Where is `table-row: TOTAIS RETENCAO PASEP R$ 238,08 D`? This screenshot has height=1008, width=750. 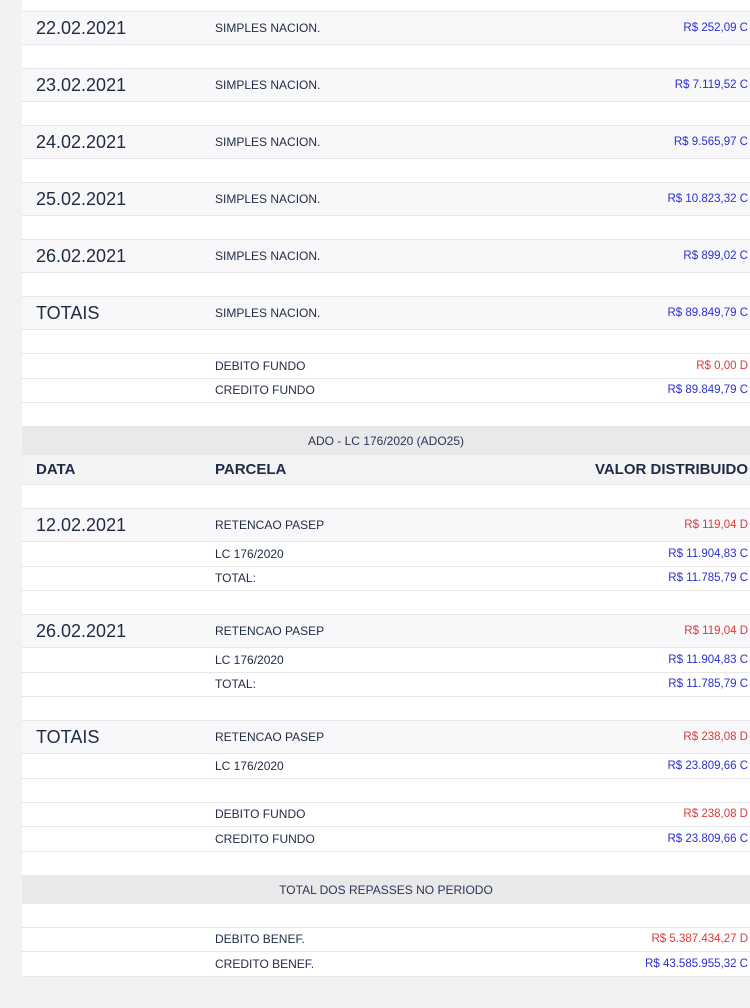 table-row: TOTAIS RETENCAO PASEP R$ 238,08 D is located at coordinates (386, 737).